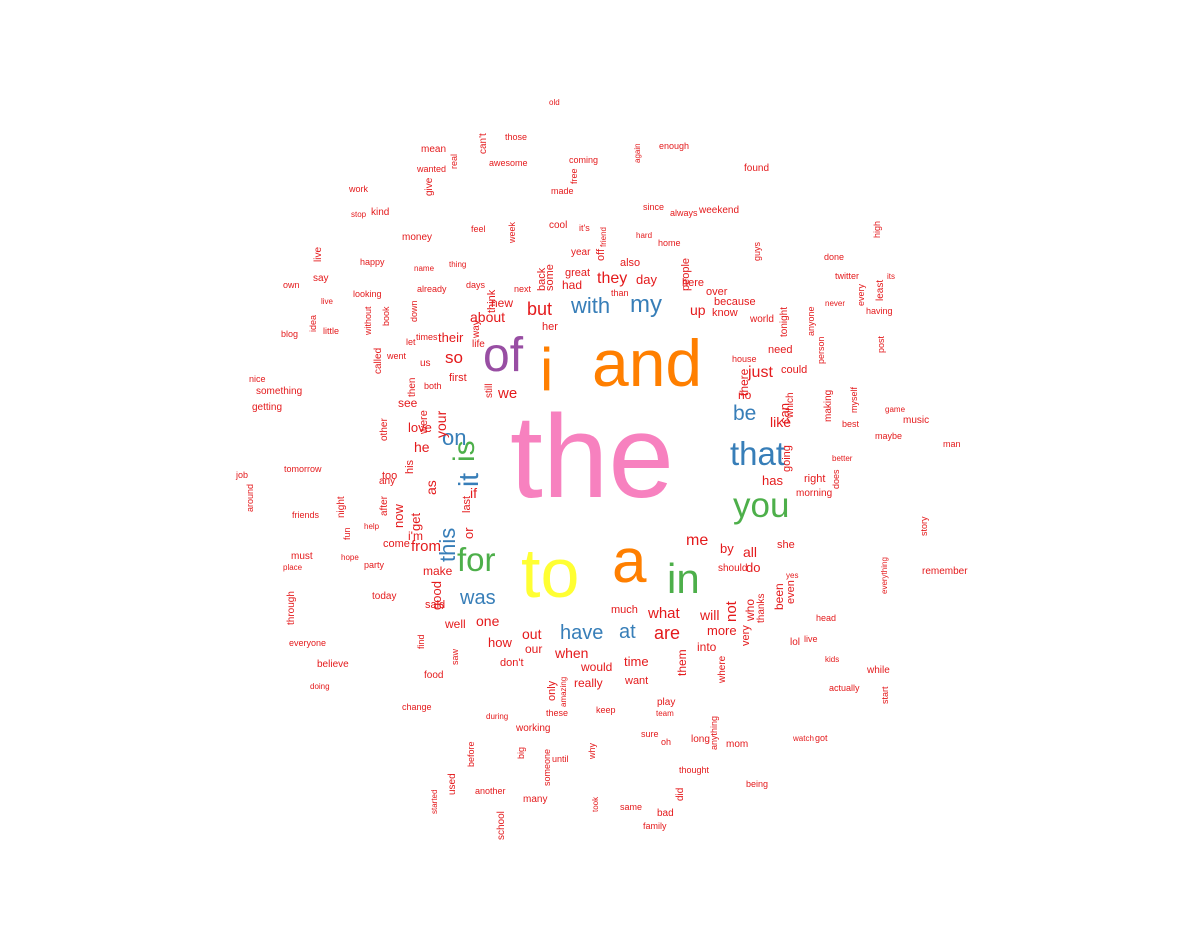 Image resolution: width=1200 pixels, height=937 pixels. What do you see at coordinates (664, 613) in the screenshot?
I see `cloud-word: what` at bounding box center [664, 613].